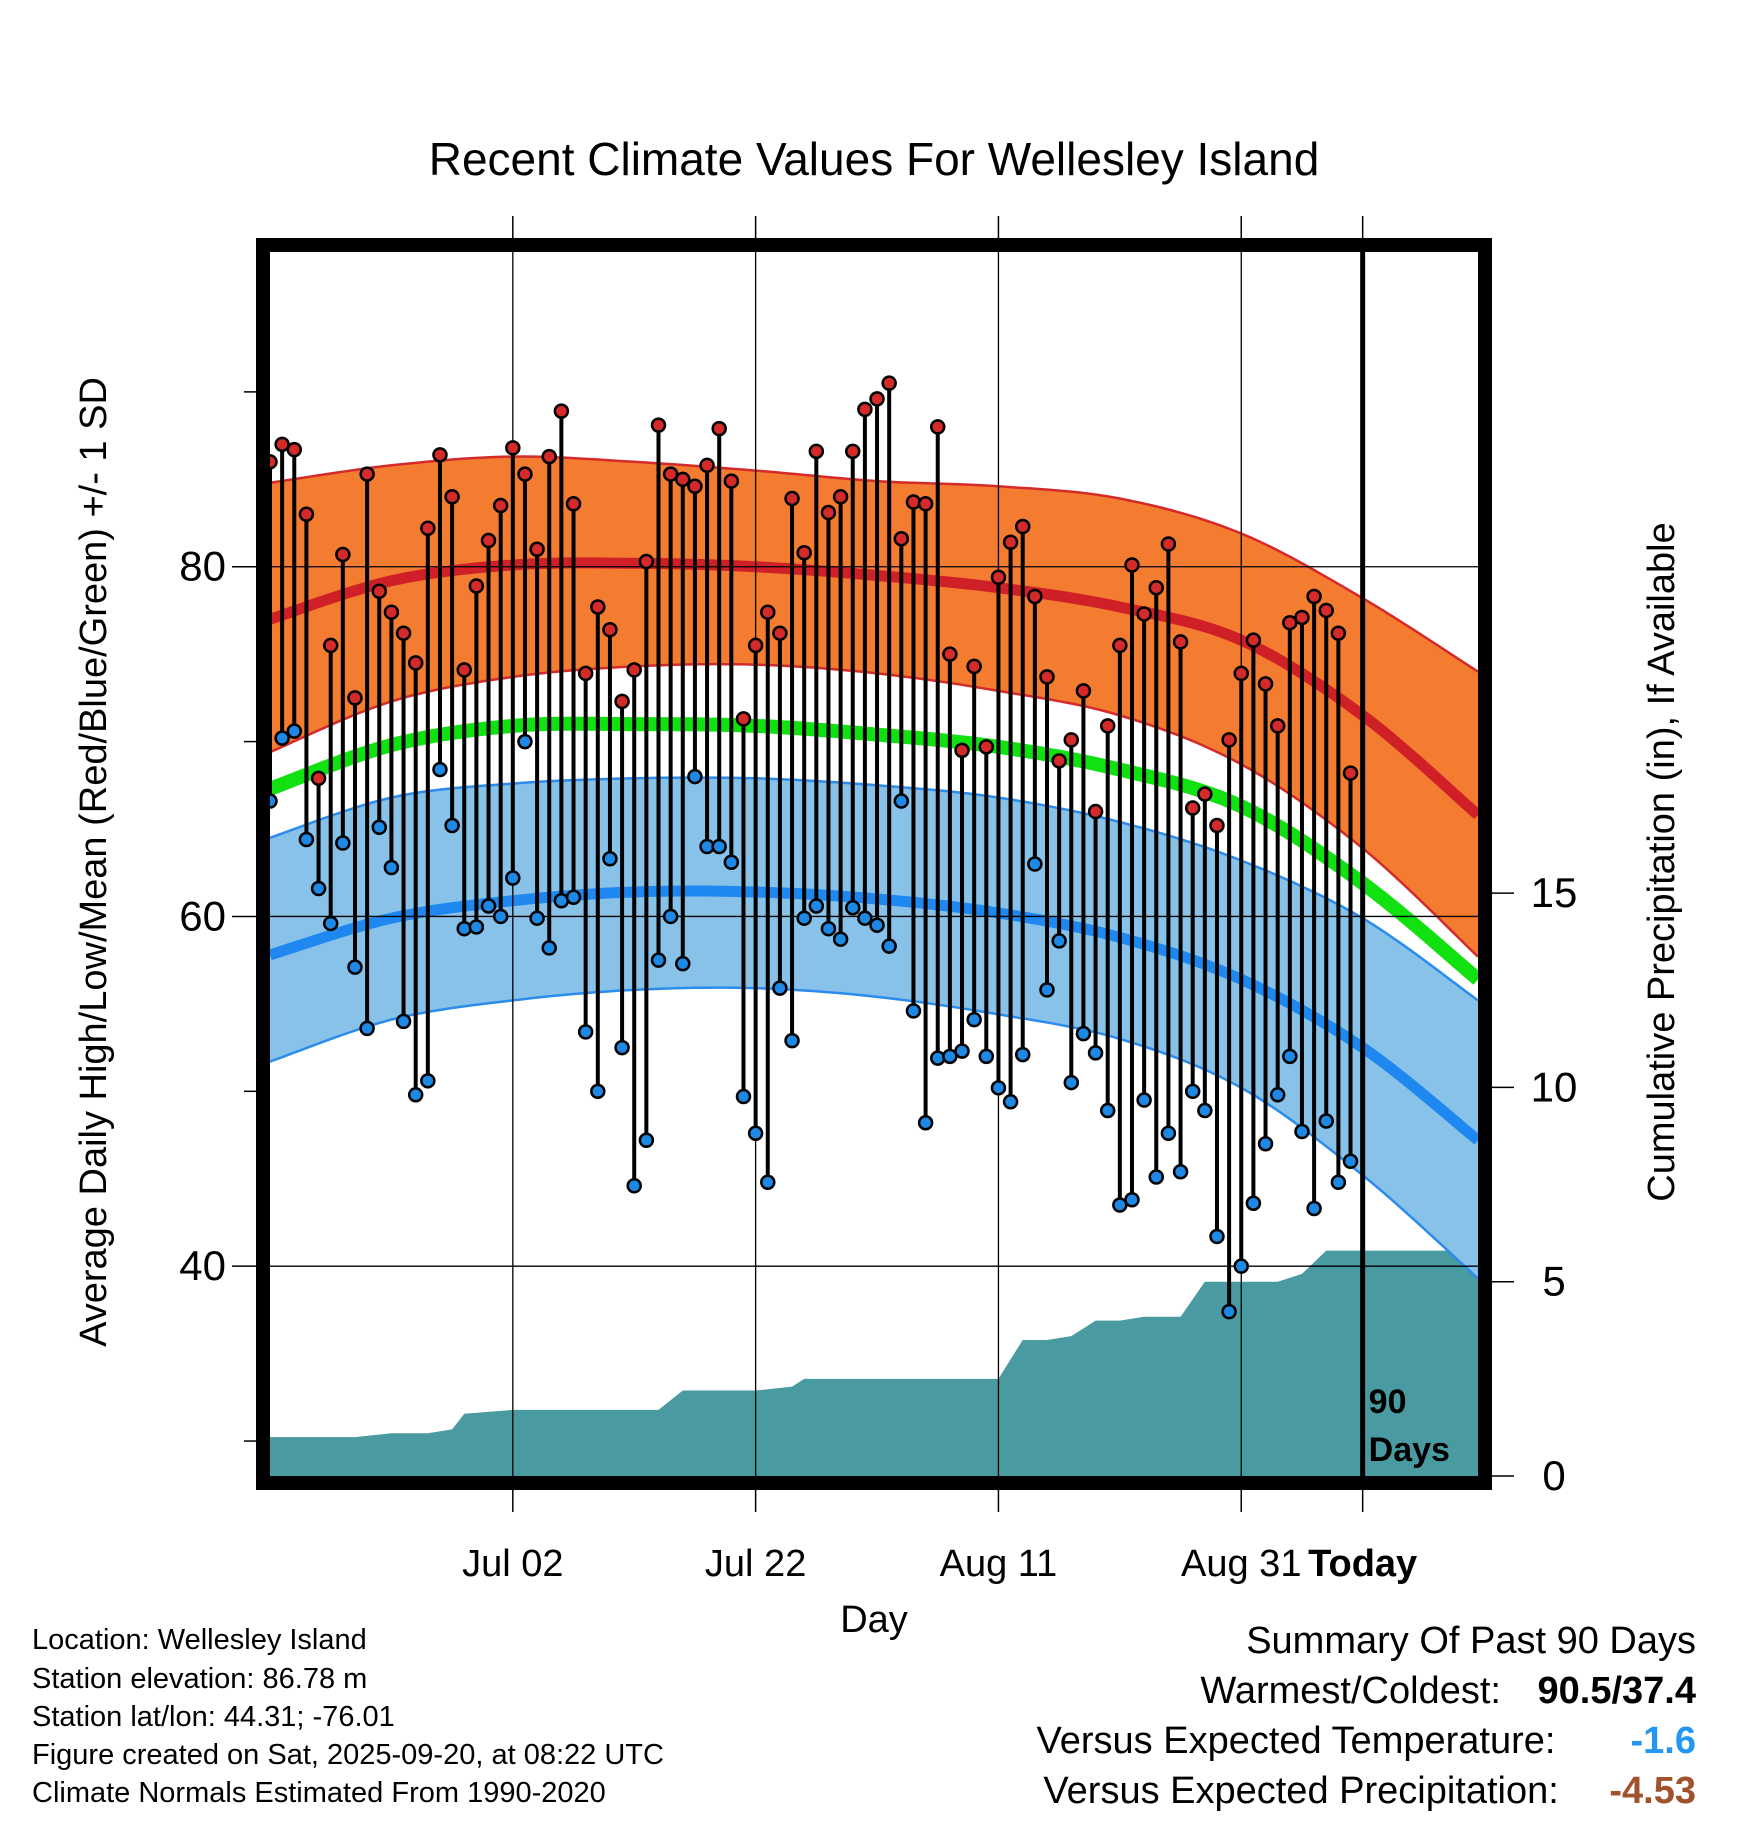 This screenshot has width=1748, height=1828. I want to click on warmest-coldest-value: 90.5/37.4, so click(1616, 1691).